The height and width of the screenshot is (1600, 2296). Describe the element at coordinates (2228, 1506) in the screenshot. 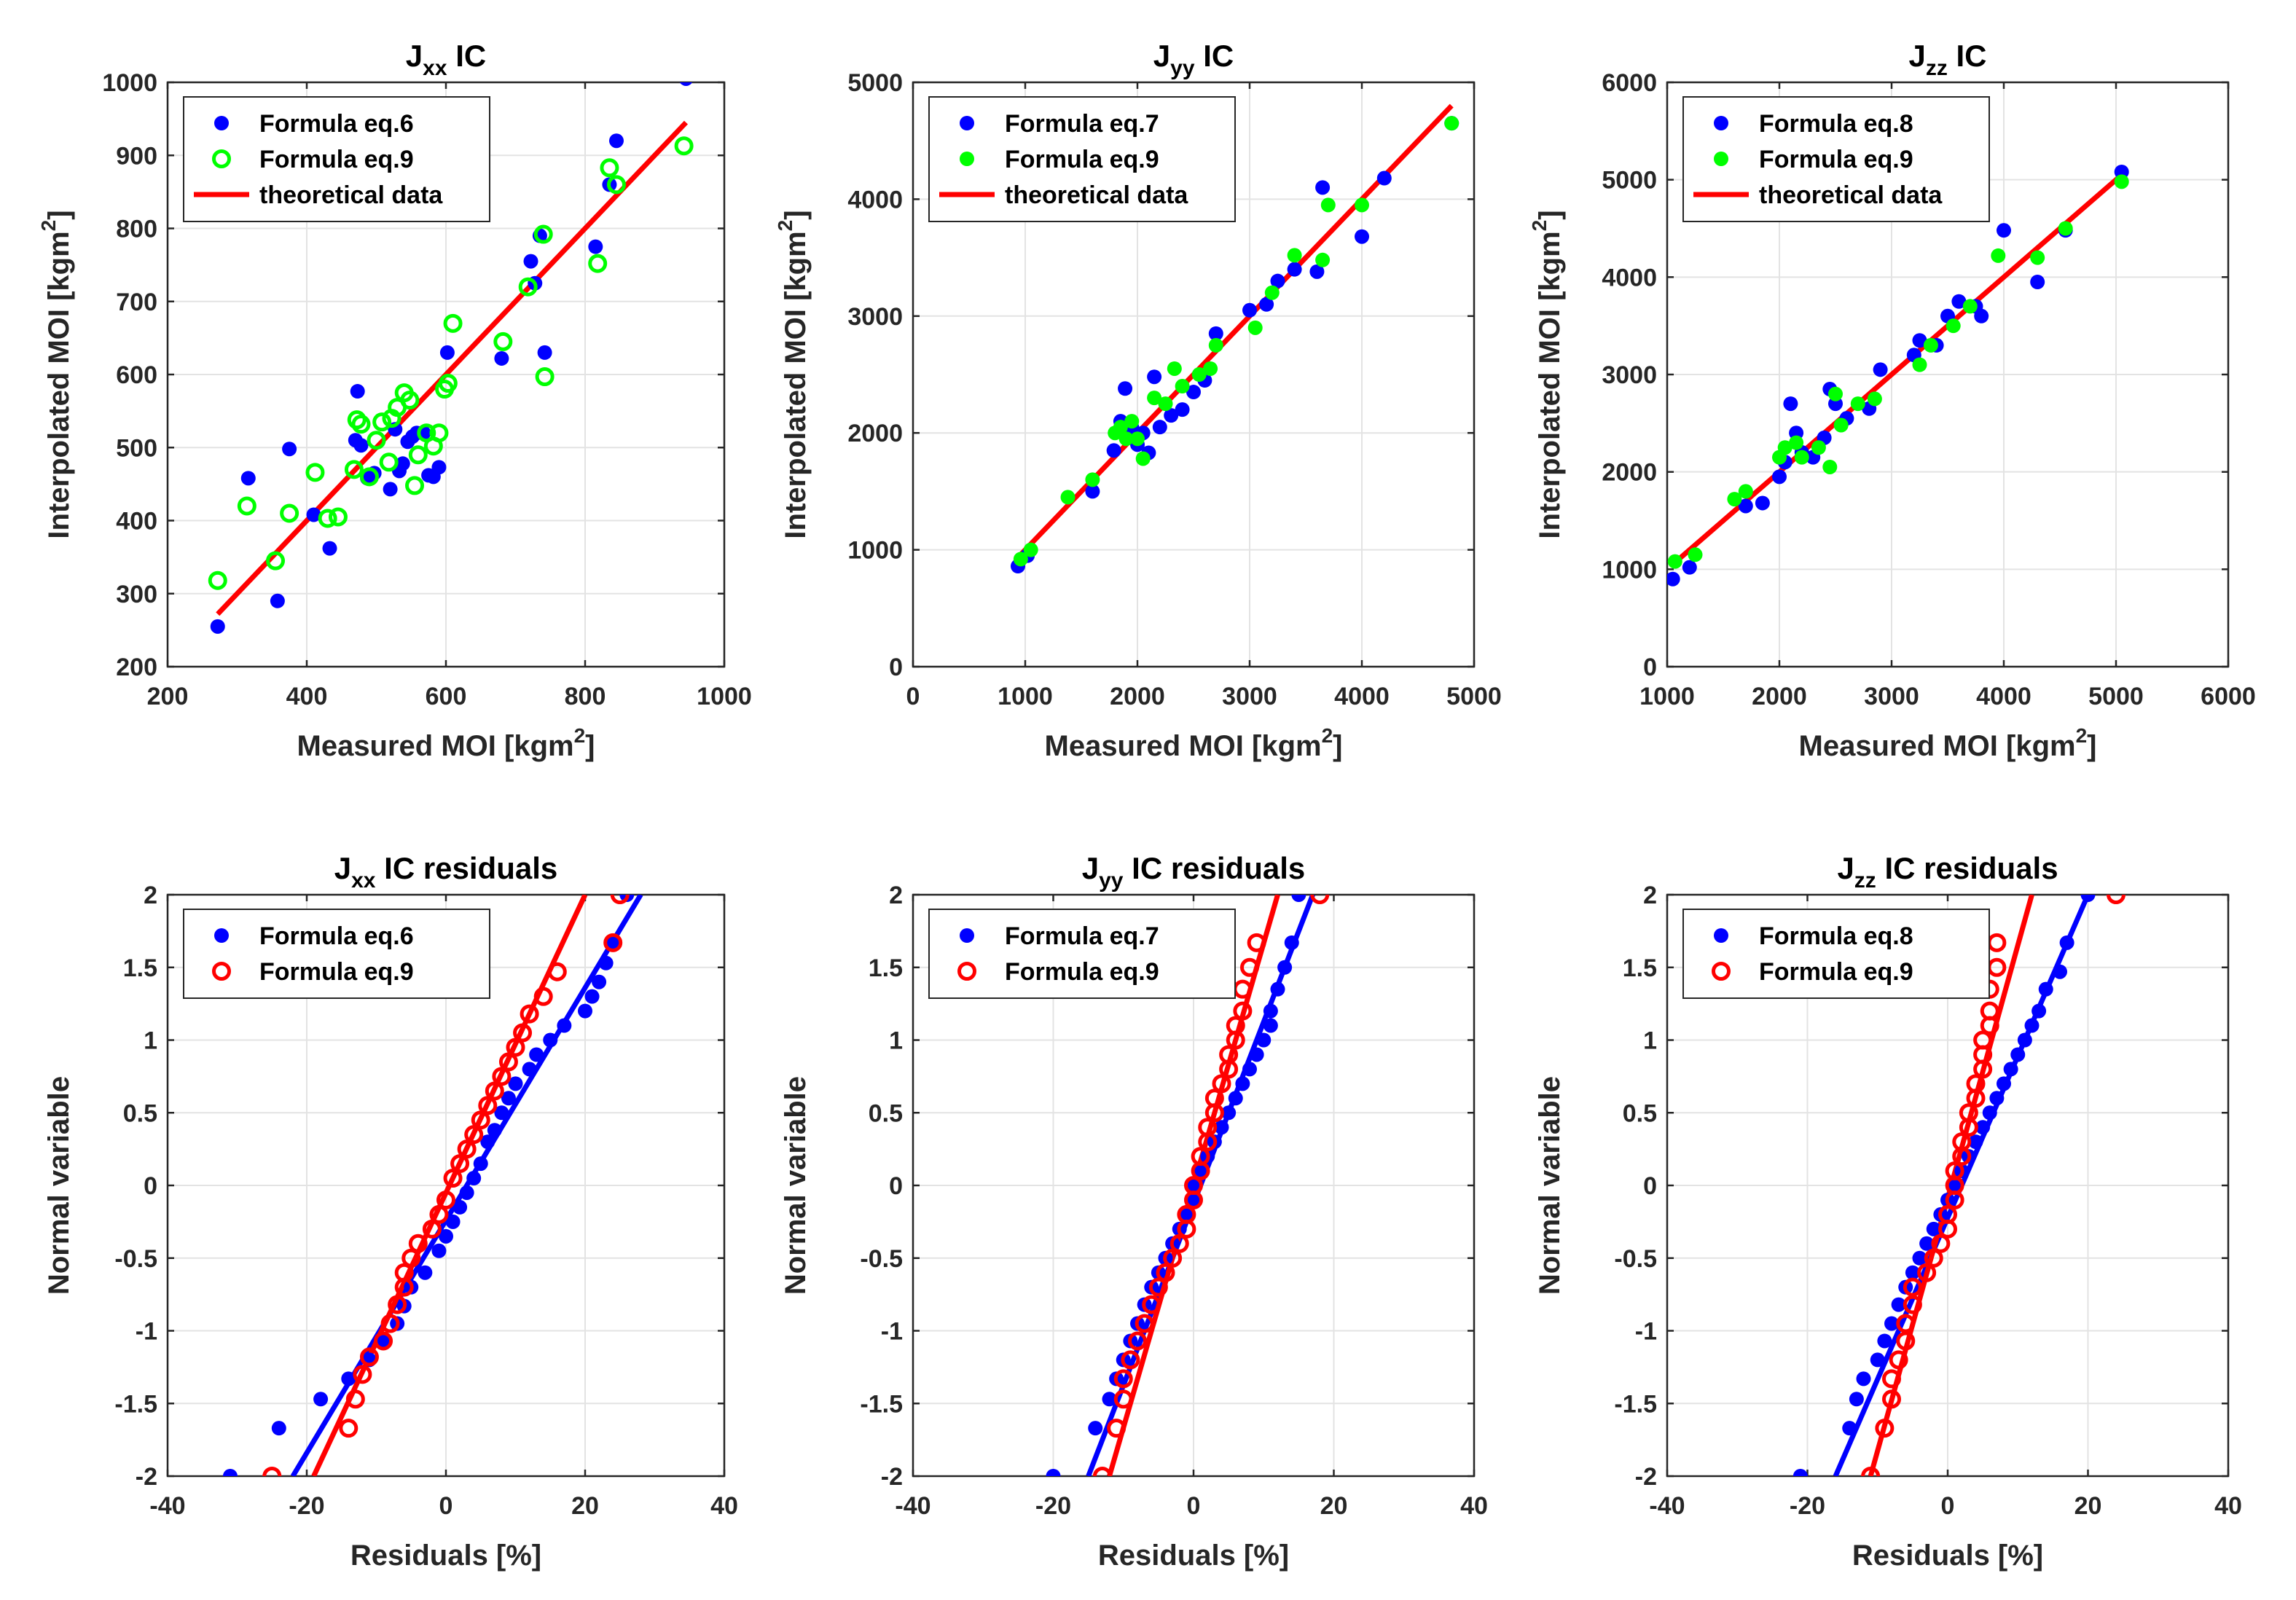

I see `x-tick-label: 40` at that location.